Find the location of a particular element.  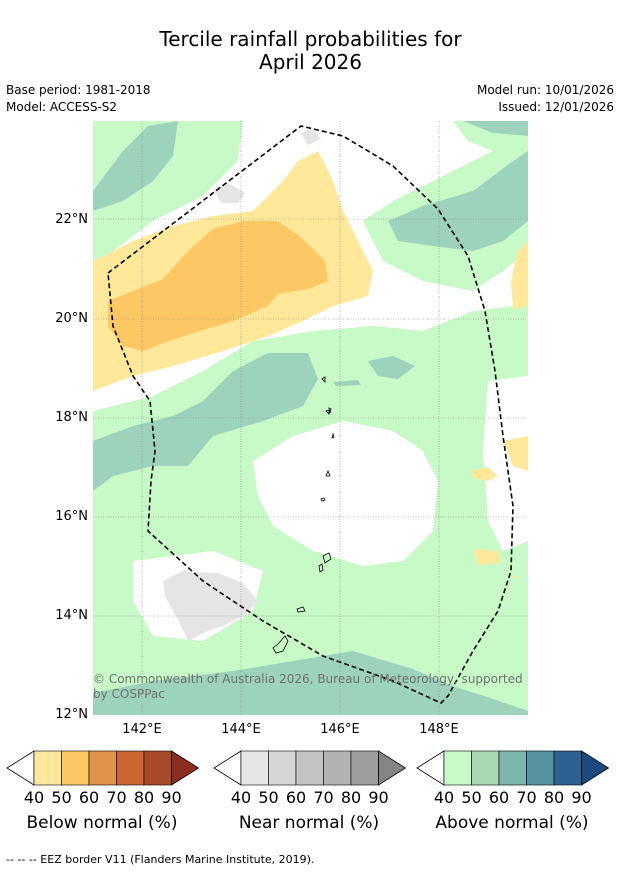

lon-label: 146°E is located at coordinates (340, 729).